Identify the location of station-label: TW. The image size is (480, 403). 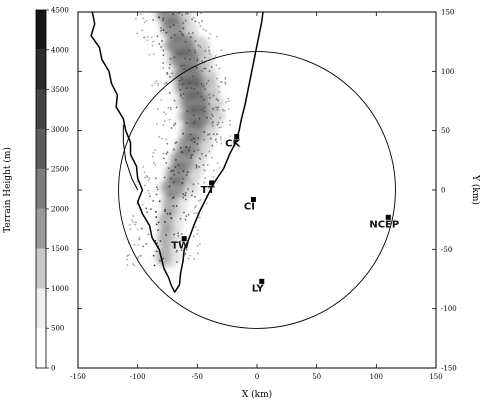
(180, 246).